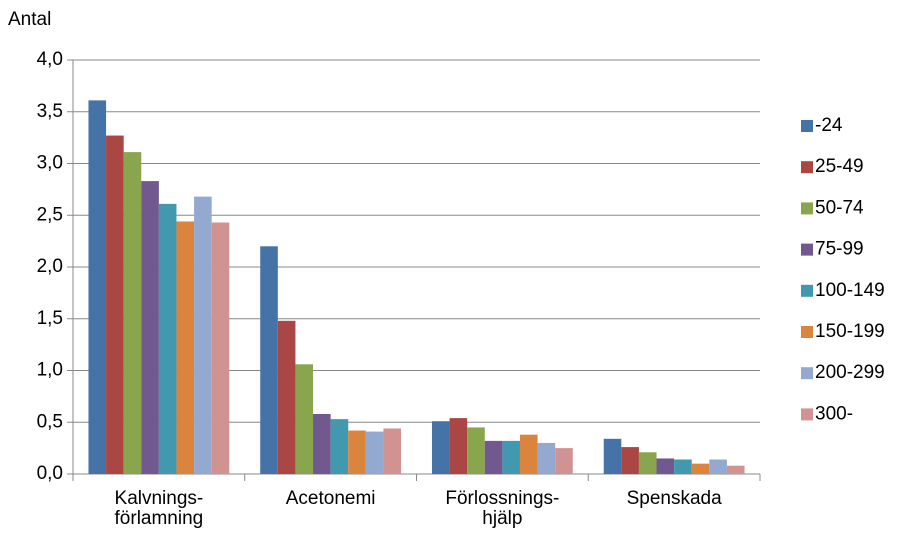  What do you see at coordinates (50, 163) in the screenshot?
I see `y-tick-label: 3,0` at bounding box center [50, 163].